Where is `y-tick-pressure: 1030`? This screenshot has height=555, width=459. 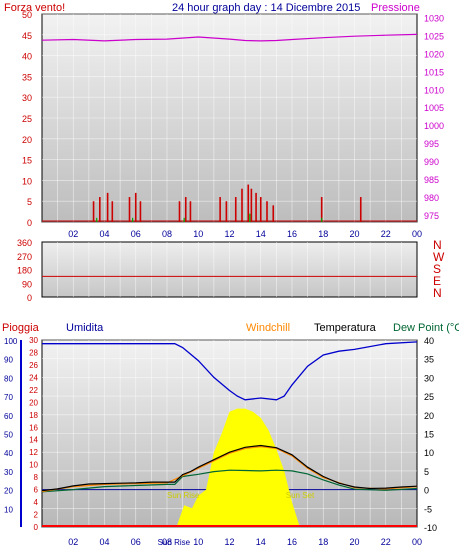
y-tick-pressure: 1030 is located at coordinates (434, 19).